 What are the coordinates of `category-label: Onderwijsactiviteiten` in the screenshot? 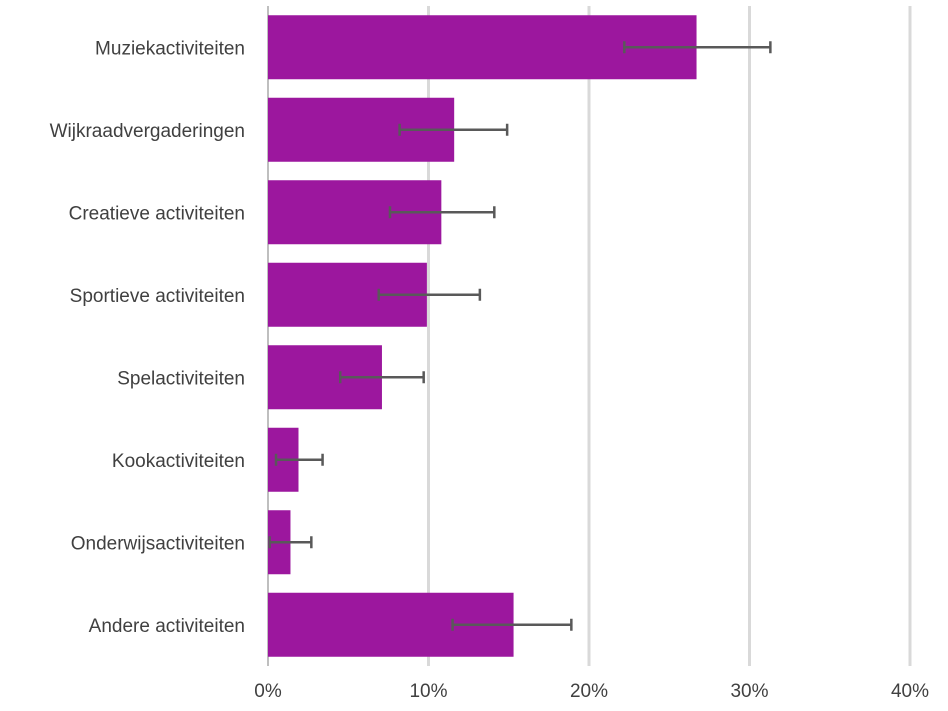 It's located at (158, 543).